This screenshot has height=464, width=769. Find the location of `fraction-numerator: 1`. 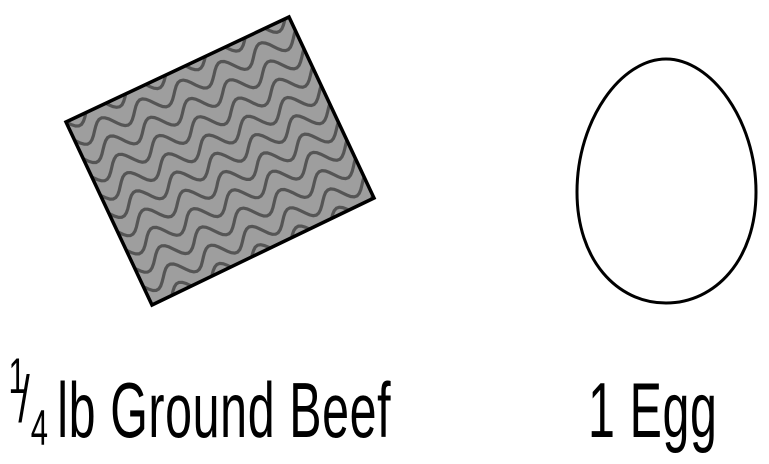

fraction-numerator: 1 is located at coordinates (17, 376).